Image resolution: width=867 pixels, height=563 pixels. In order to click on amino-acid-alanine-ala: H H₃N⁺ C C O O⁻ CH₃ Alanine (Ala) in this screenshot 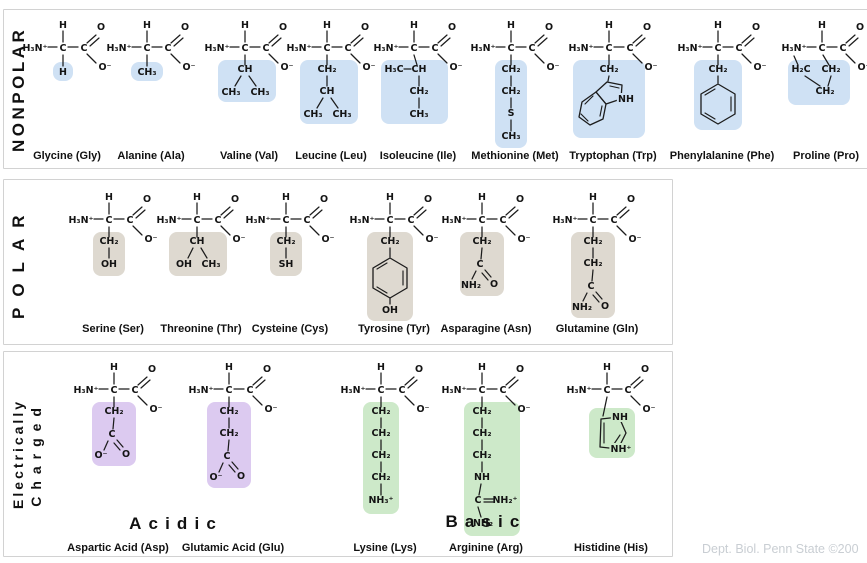, I will do `click(151, 89)`.